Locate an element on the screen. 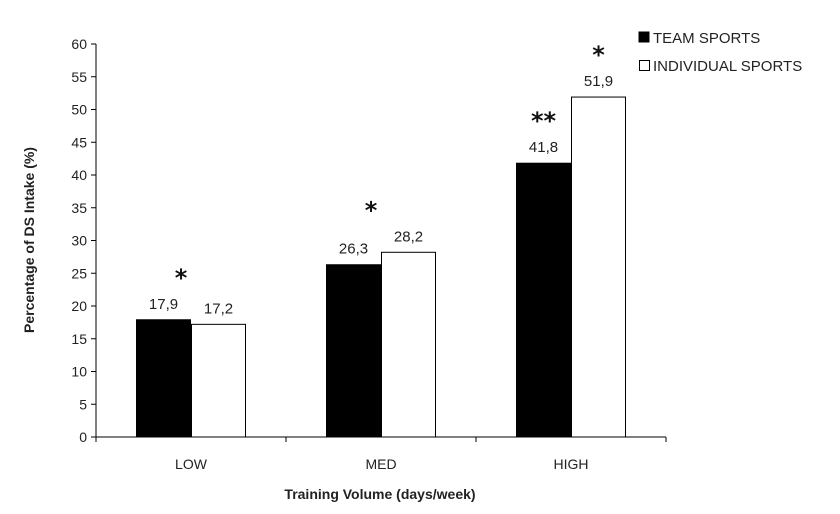 This screenshot has height=514, width=840. y-tick-label: 20 is located at coordinates (79, 306).